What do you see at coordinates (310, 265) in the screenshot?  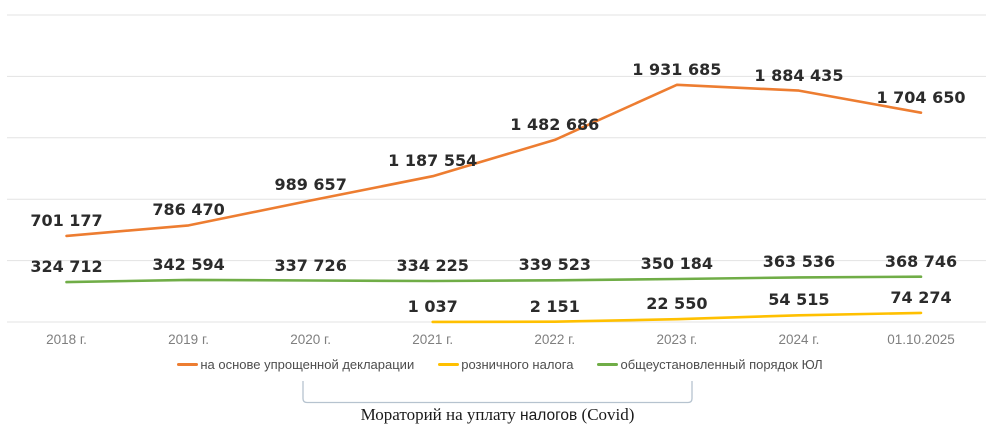 I see `data-label-series2-point2: 337 726` at bounding box center [310, 265].